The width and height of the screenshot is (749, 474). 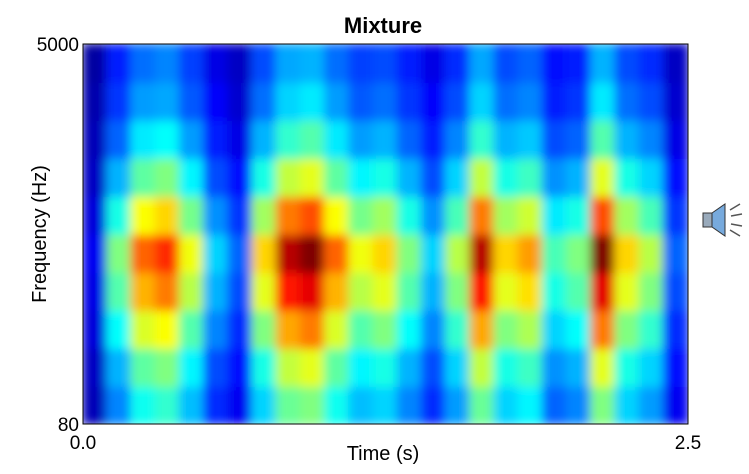 I want to click on speaker-icon, so click(x=722, y=220).